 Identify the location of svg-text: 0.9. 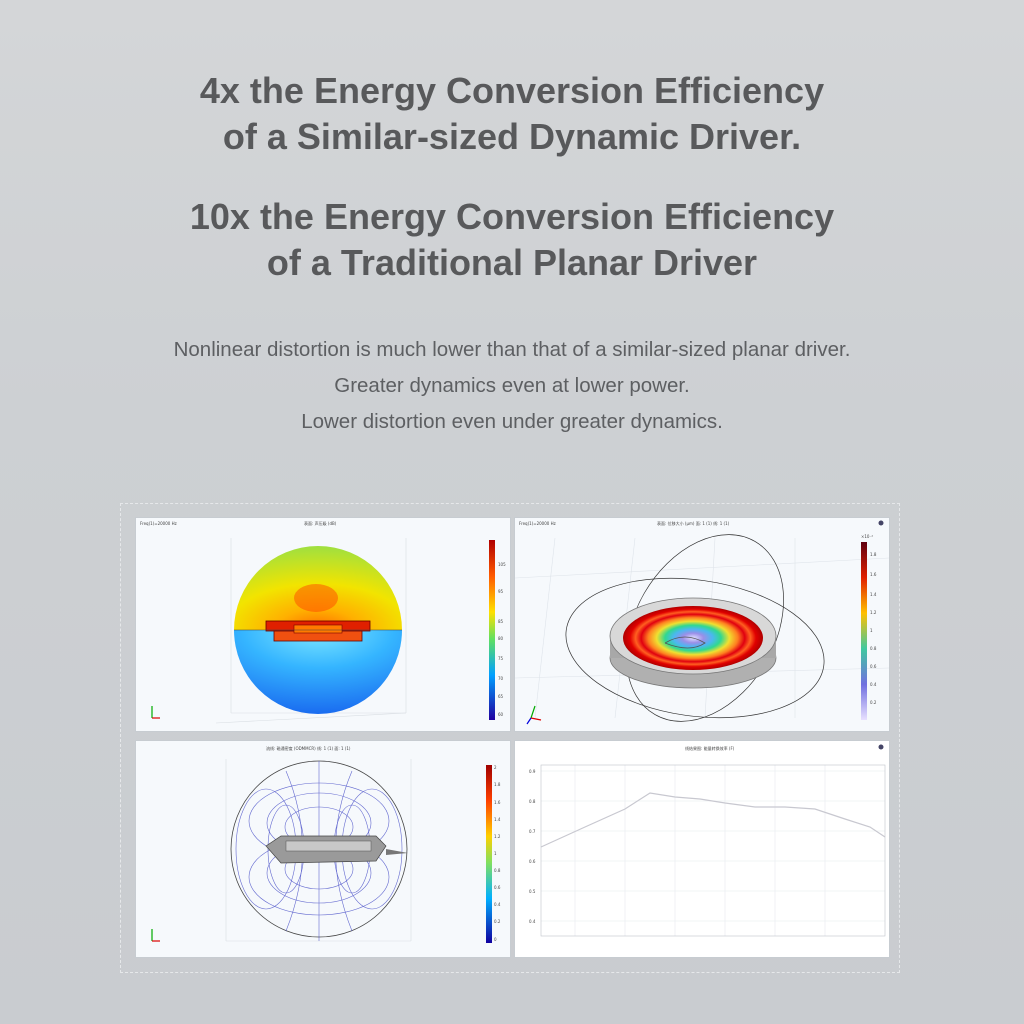
(532, 771).